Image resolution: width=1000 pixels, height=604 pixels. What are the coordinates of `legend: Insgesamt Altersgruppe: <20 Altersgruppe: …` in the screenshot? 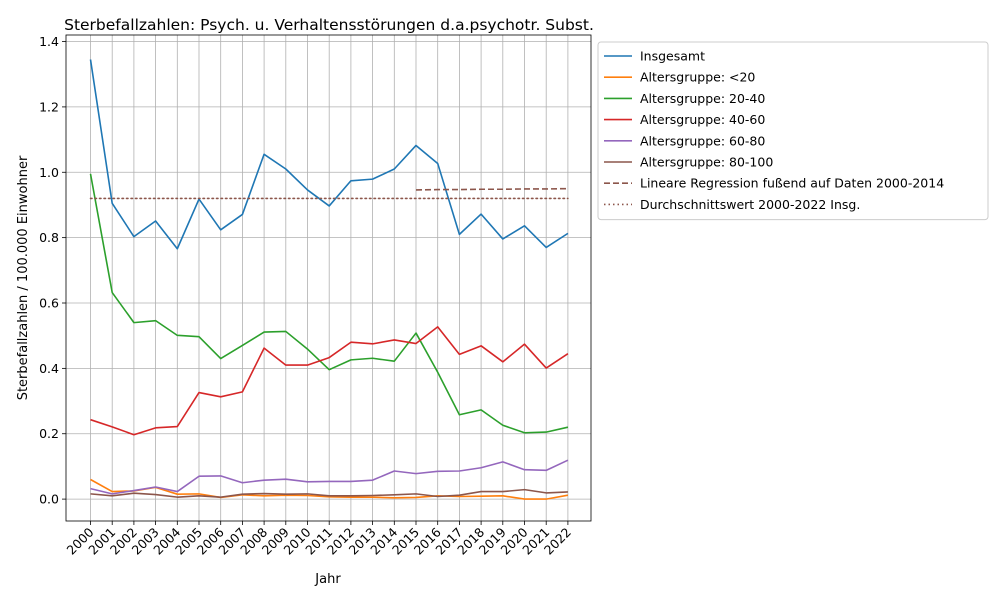 It's located at (793, 131).